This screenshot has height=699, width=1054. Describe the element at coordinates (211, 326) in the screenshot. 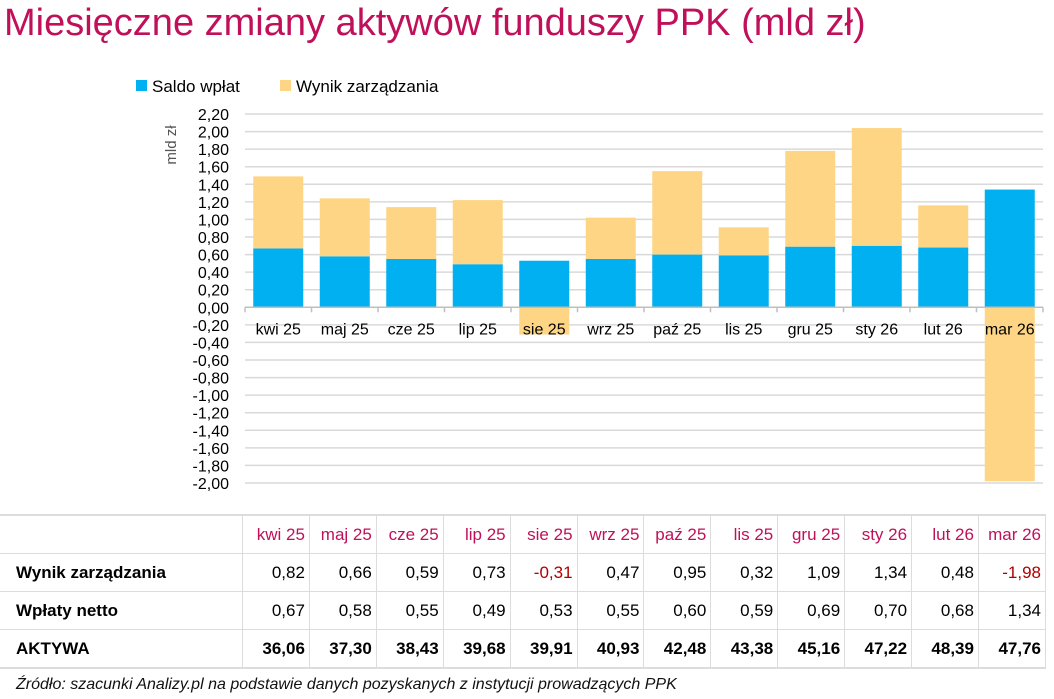

I see `y-tick-label: -0,20` at that location.